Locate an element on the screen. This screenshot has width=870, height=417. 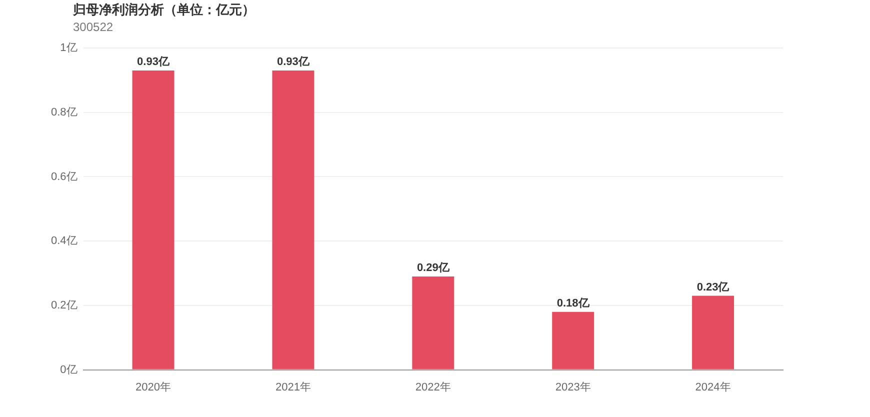
x-tick-label: 2023年 is located at coordinates (573, 387).